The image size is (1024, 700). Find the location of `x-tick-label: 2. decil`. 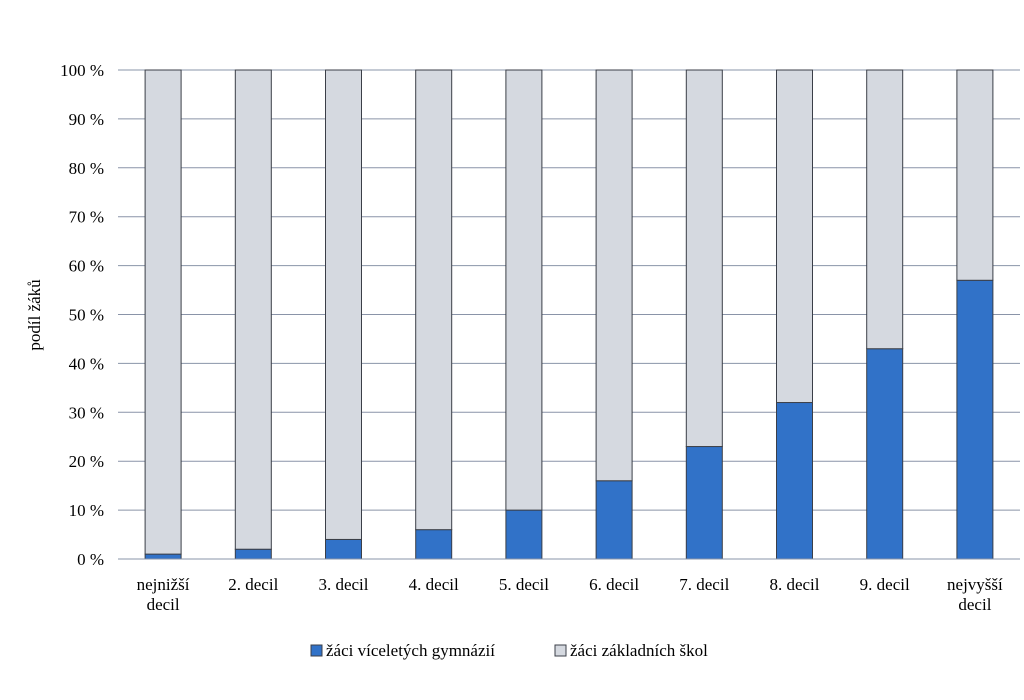

x-tick-label: 2. decil is located at coordinates (253, 584).